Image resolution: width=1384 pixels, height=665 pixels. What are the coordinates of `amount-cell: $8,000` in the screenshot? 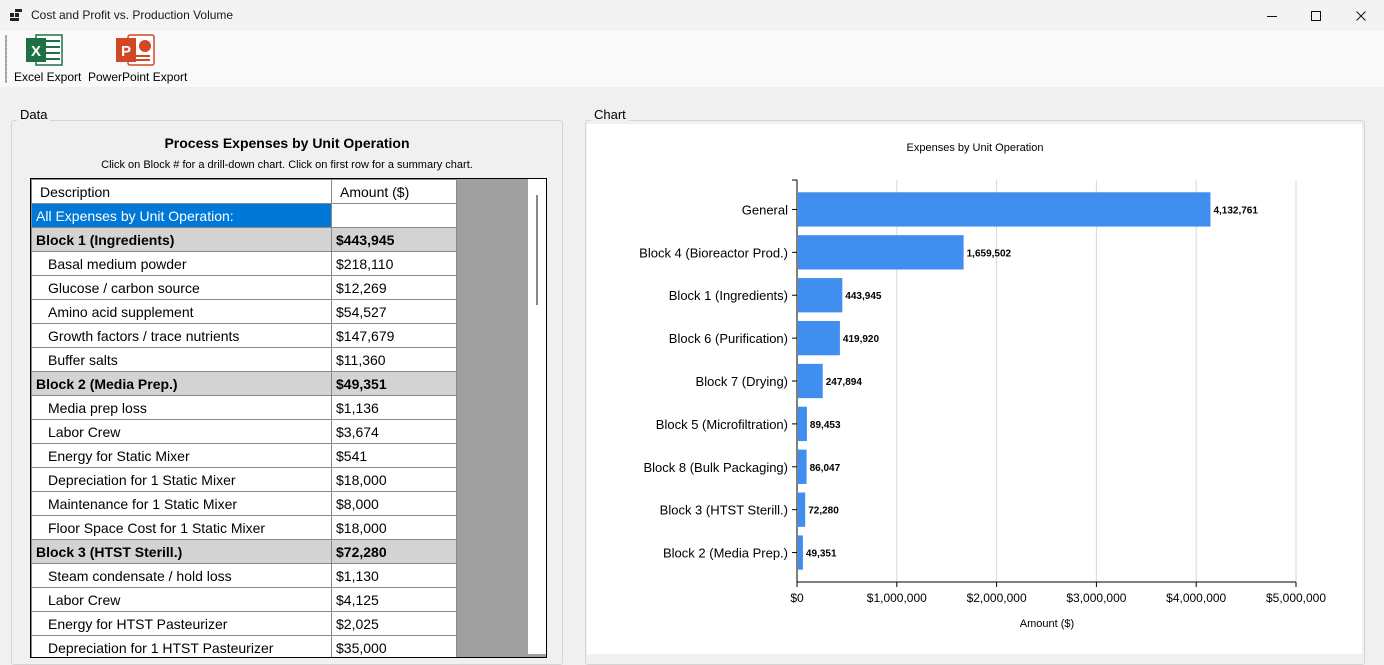 It's located at (394, 503).